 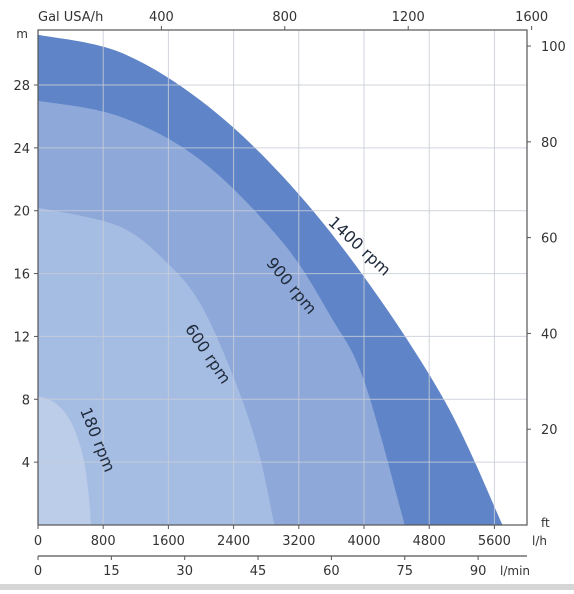 What do you see at coordinates (298, 541) in the screenshot?
I see `x-primary-tick-label: 3200` at bounding box center [298, 541].